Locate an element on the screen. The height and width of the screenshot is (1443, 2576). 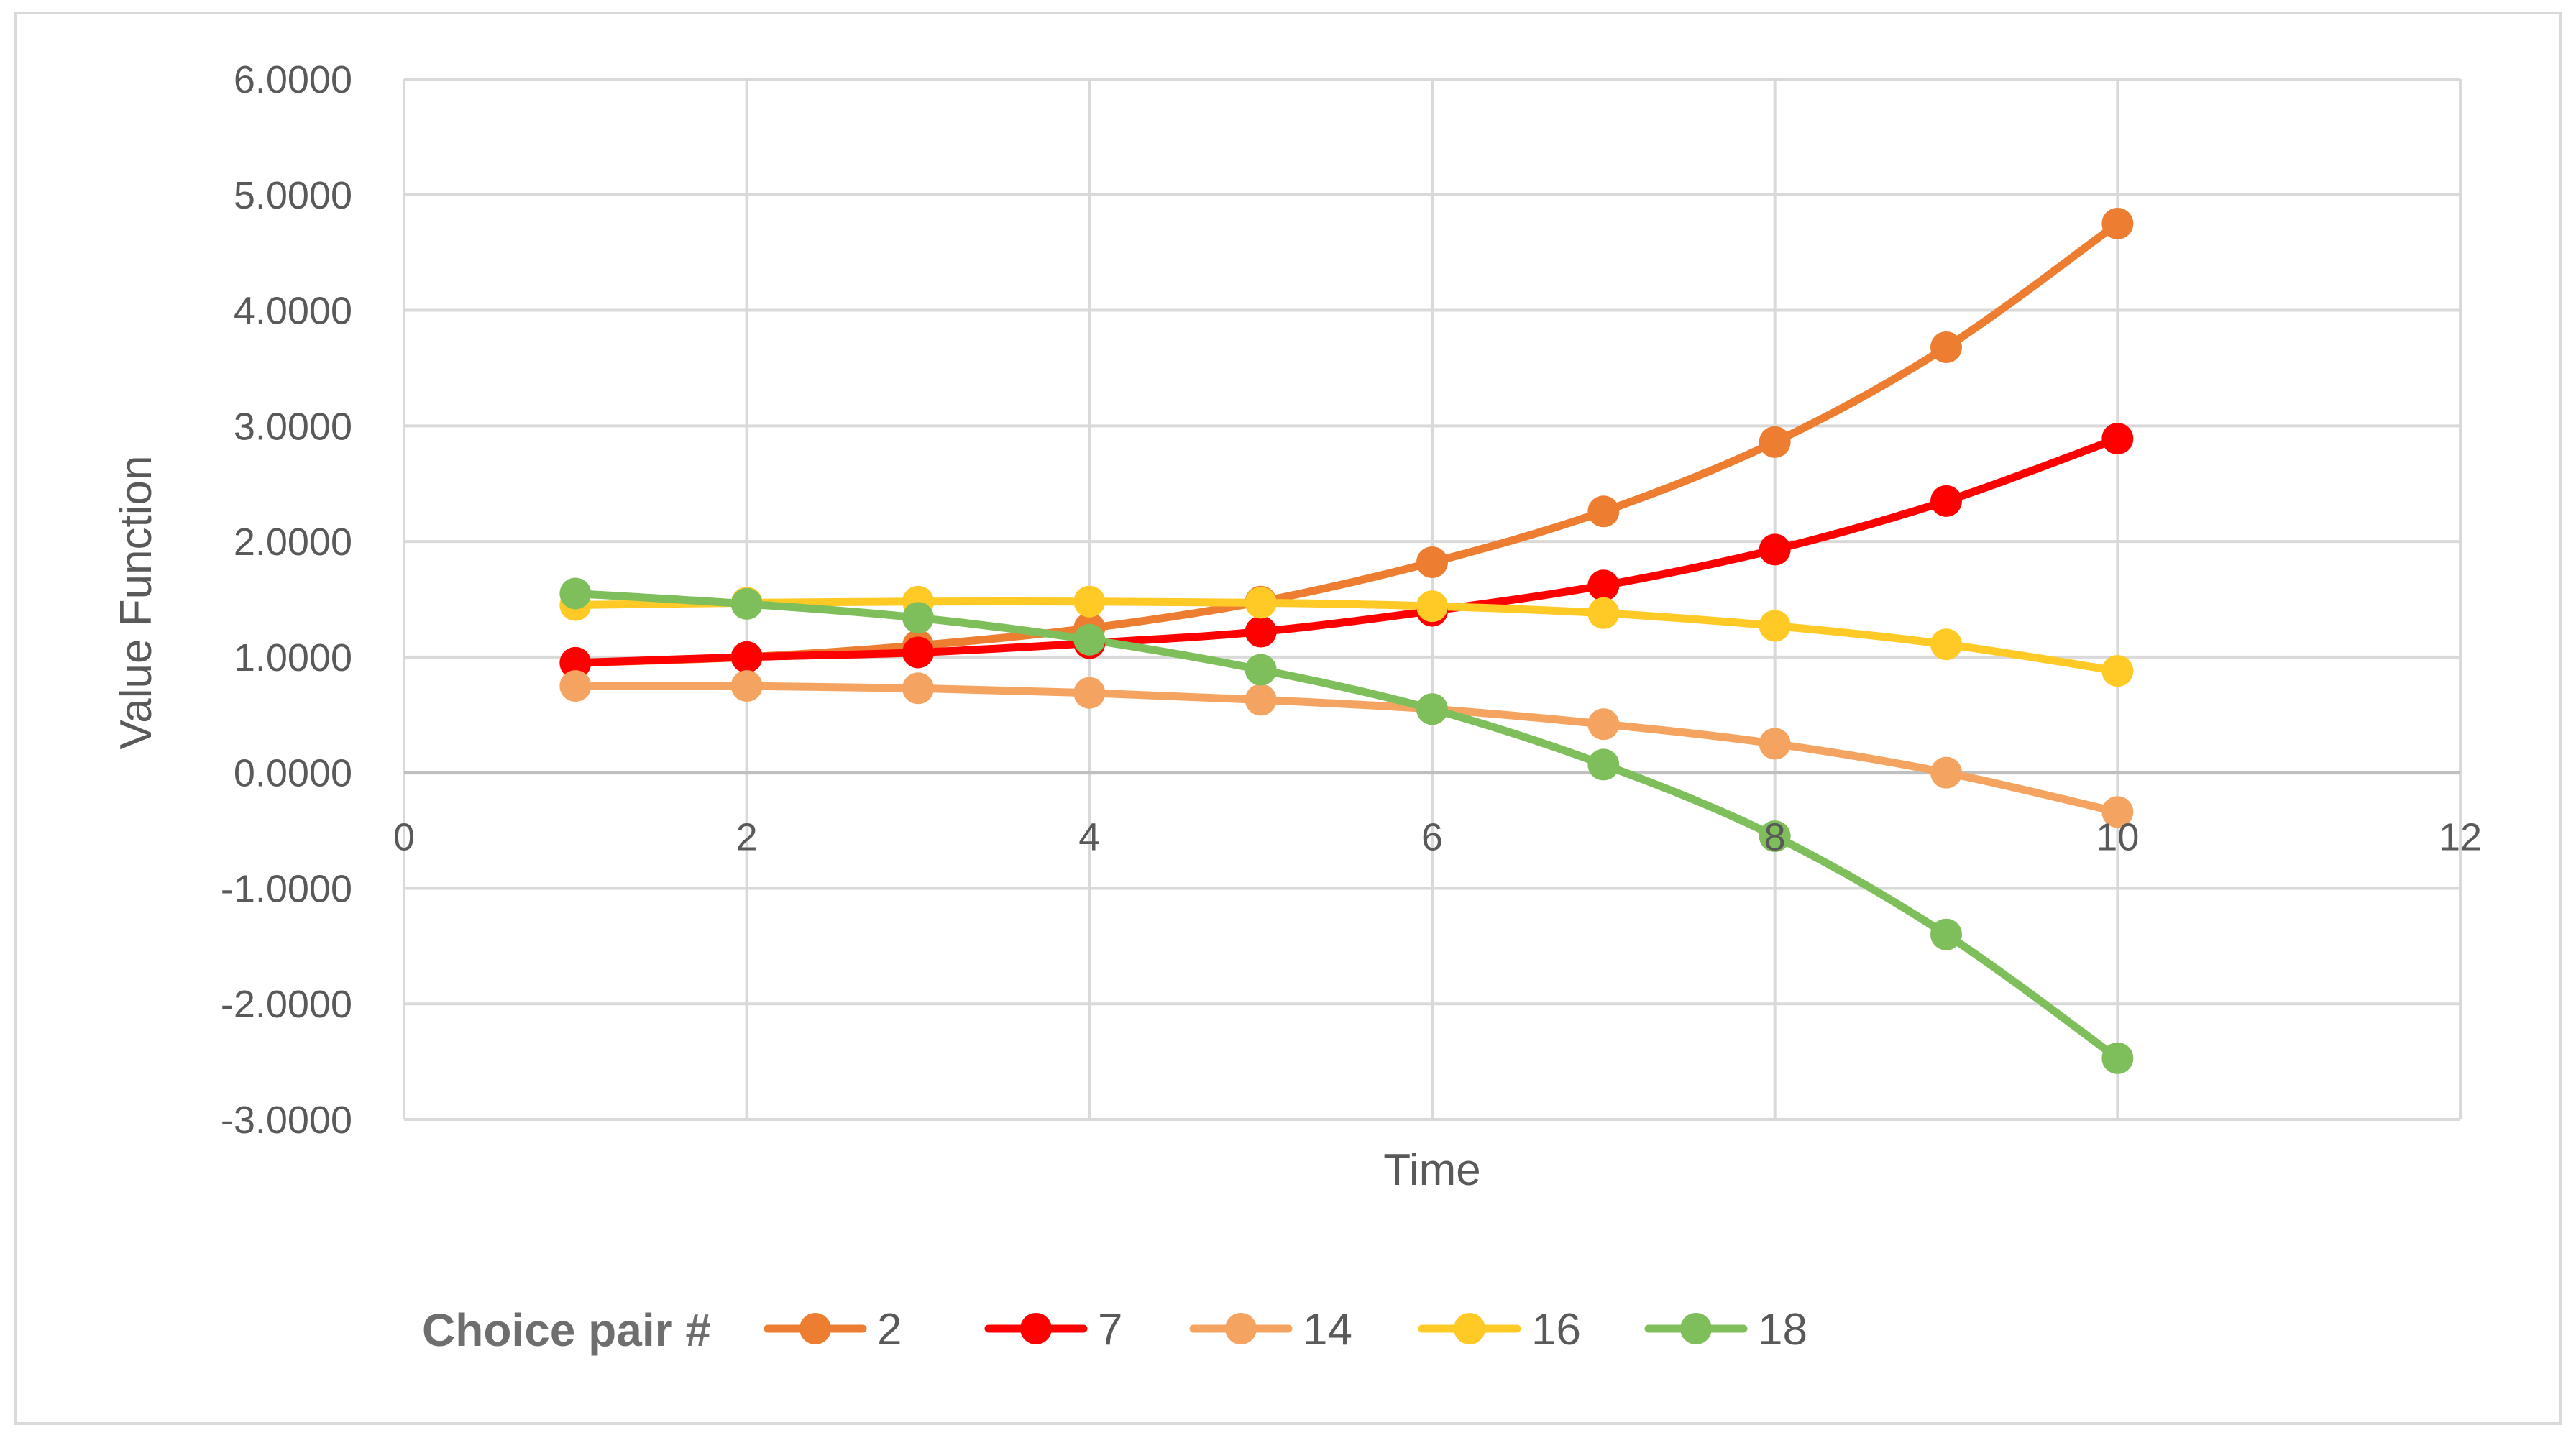
x-tick-label: 8 is located at coordinates (1775, 838).